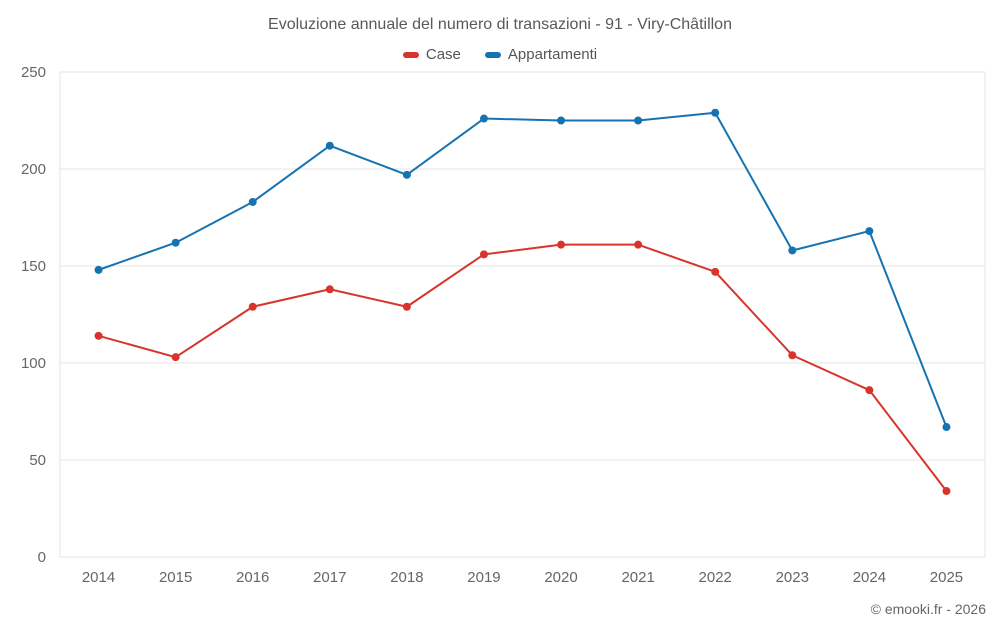  I want to click on x-axis-tick-label: 2014, so click(98, 577).